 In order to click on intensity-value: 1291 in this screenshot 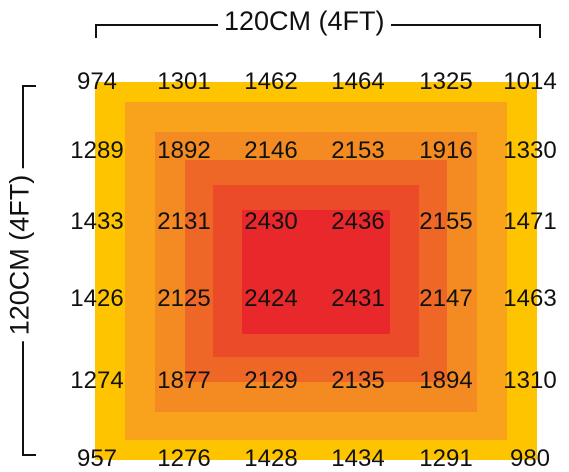, I will do `click(446, 458)`.